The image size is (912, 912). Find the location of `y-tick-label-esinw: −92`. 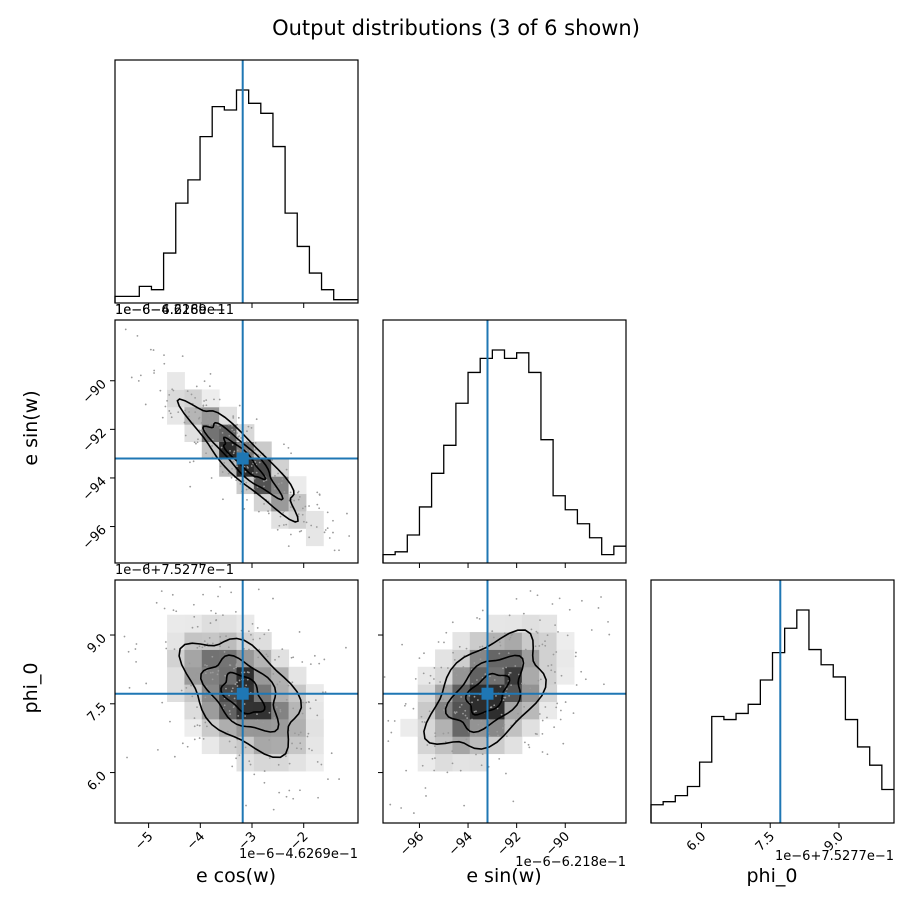

y-tick-label-esinw: −92 is located at coordinates (95, 441).